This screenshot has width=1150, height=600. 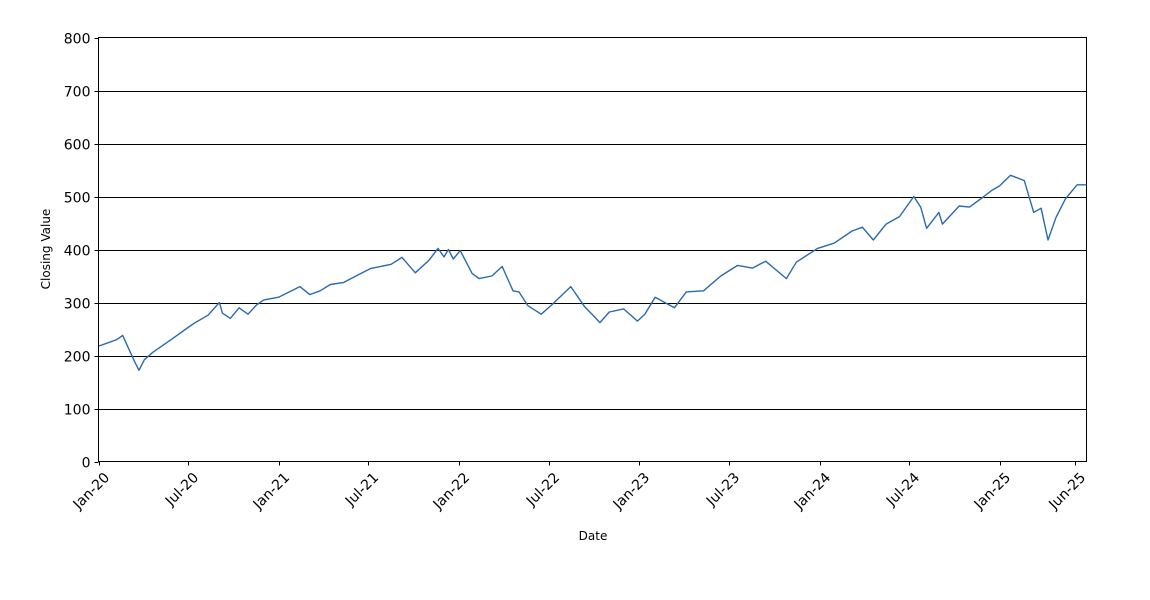 I want to click on y-tick-label: 500, so click(x=77, y=199).